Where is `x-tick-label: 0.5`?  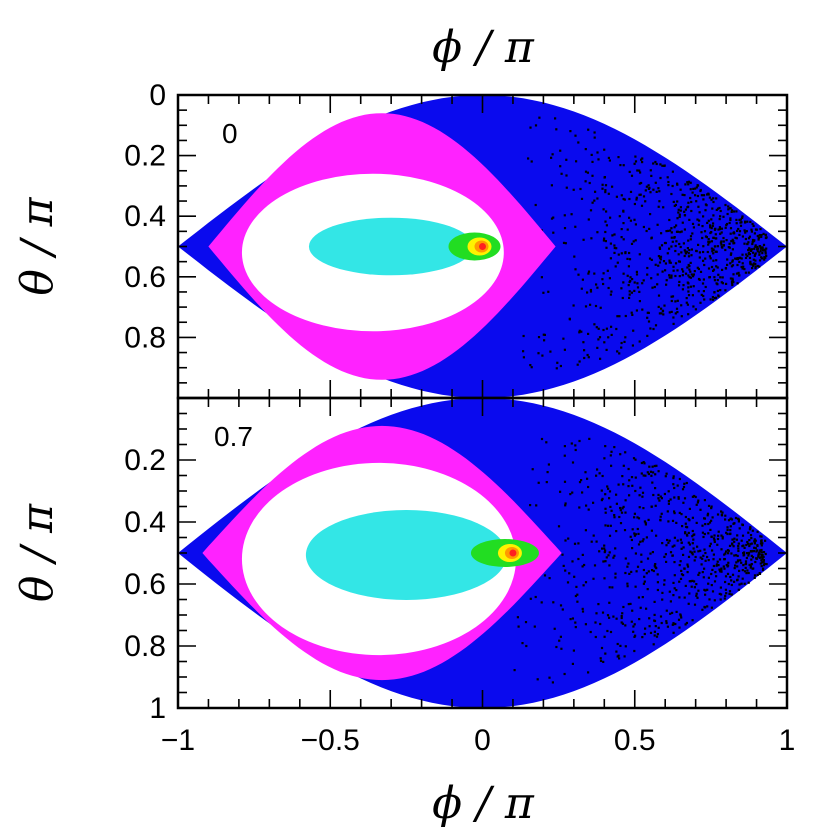
x-tick-label: 0.5 is located at coordinates (635, 740).